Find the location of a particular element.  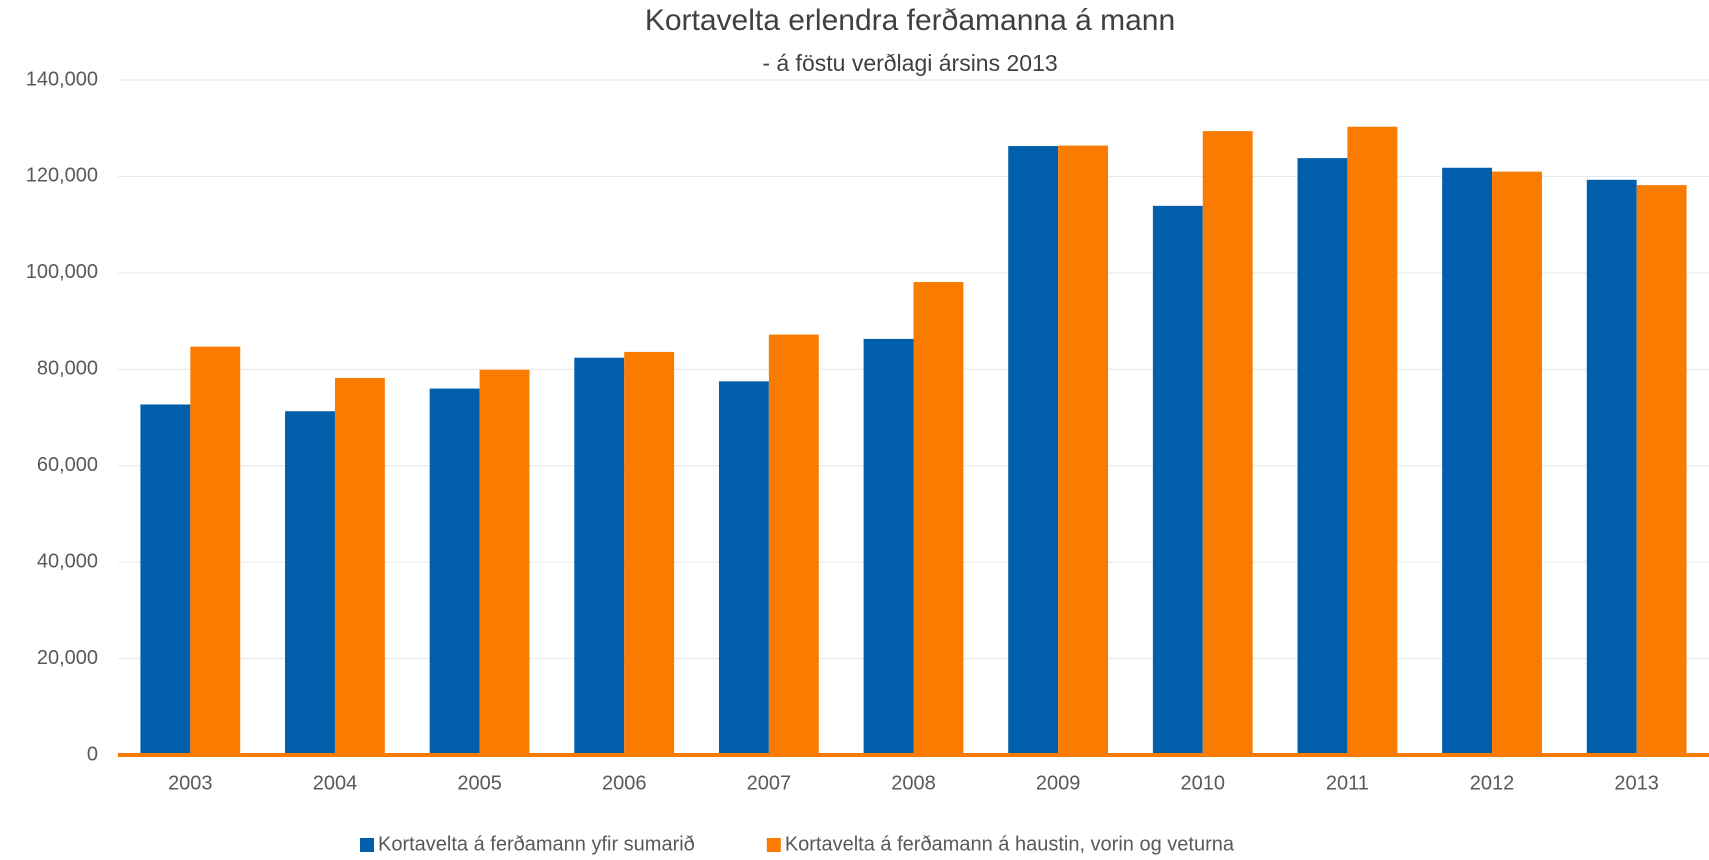

y-tick-label: 60,000 is located at coordinates (67, 465).